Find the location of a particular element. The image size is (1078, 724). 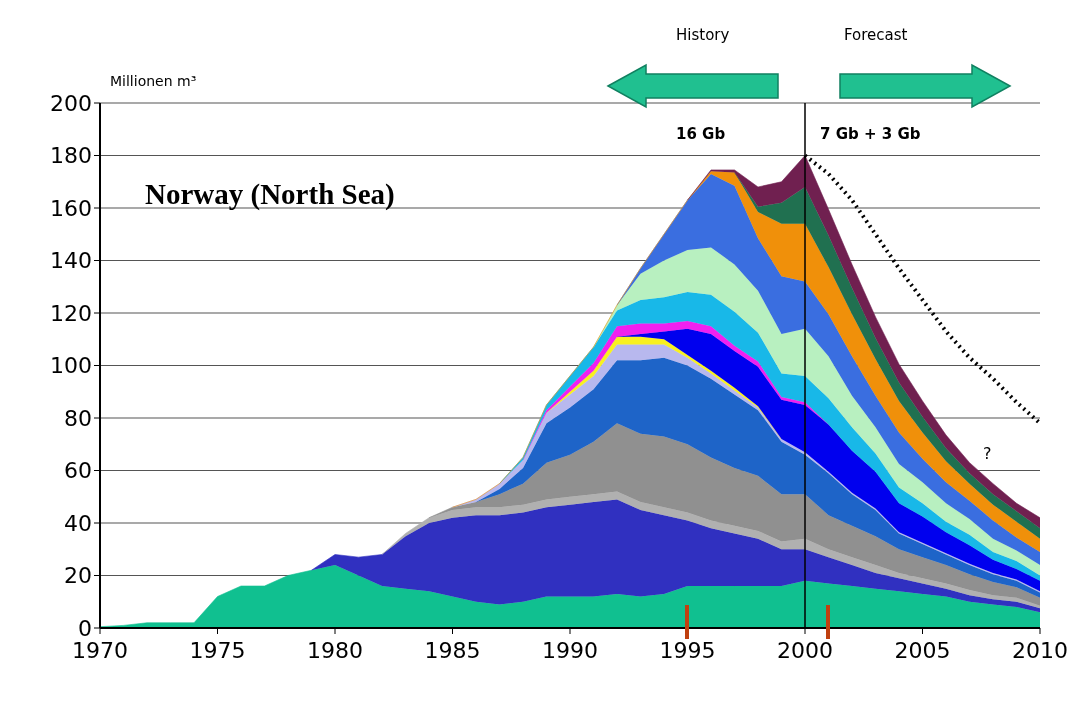

text: Norway (North Sea) is located at coordinates (270, 194).